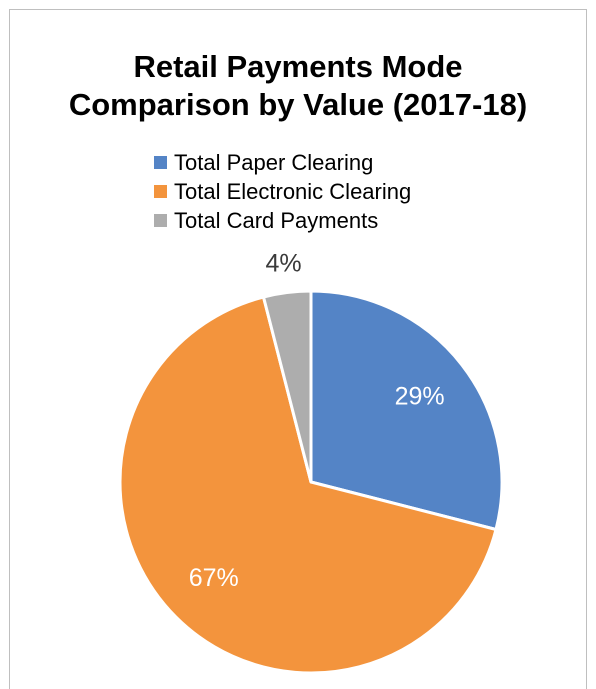 The width and height of the screenshot is (596, 689). What do you see at coordinates (293, 191) in the screenshot?
I see `legend-label-electronic-clearing: Total Electronic Clearing` at bounding box center [293, 191].